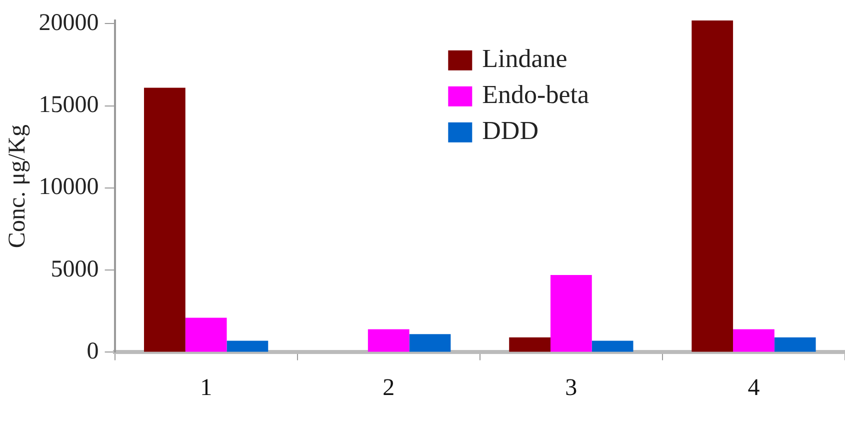 Image resolution: width=845 pixels, height=421 pixels. What do you see at coordinates (92, 351) in the screenshot?
I see `y-tick-label: 0` at bounding box center [92, 351].